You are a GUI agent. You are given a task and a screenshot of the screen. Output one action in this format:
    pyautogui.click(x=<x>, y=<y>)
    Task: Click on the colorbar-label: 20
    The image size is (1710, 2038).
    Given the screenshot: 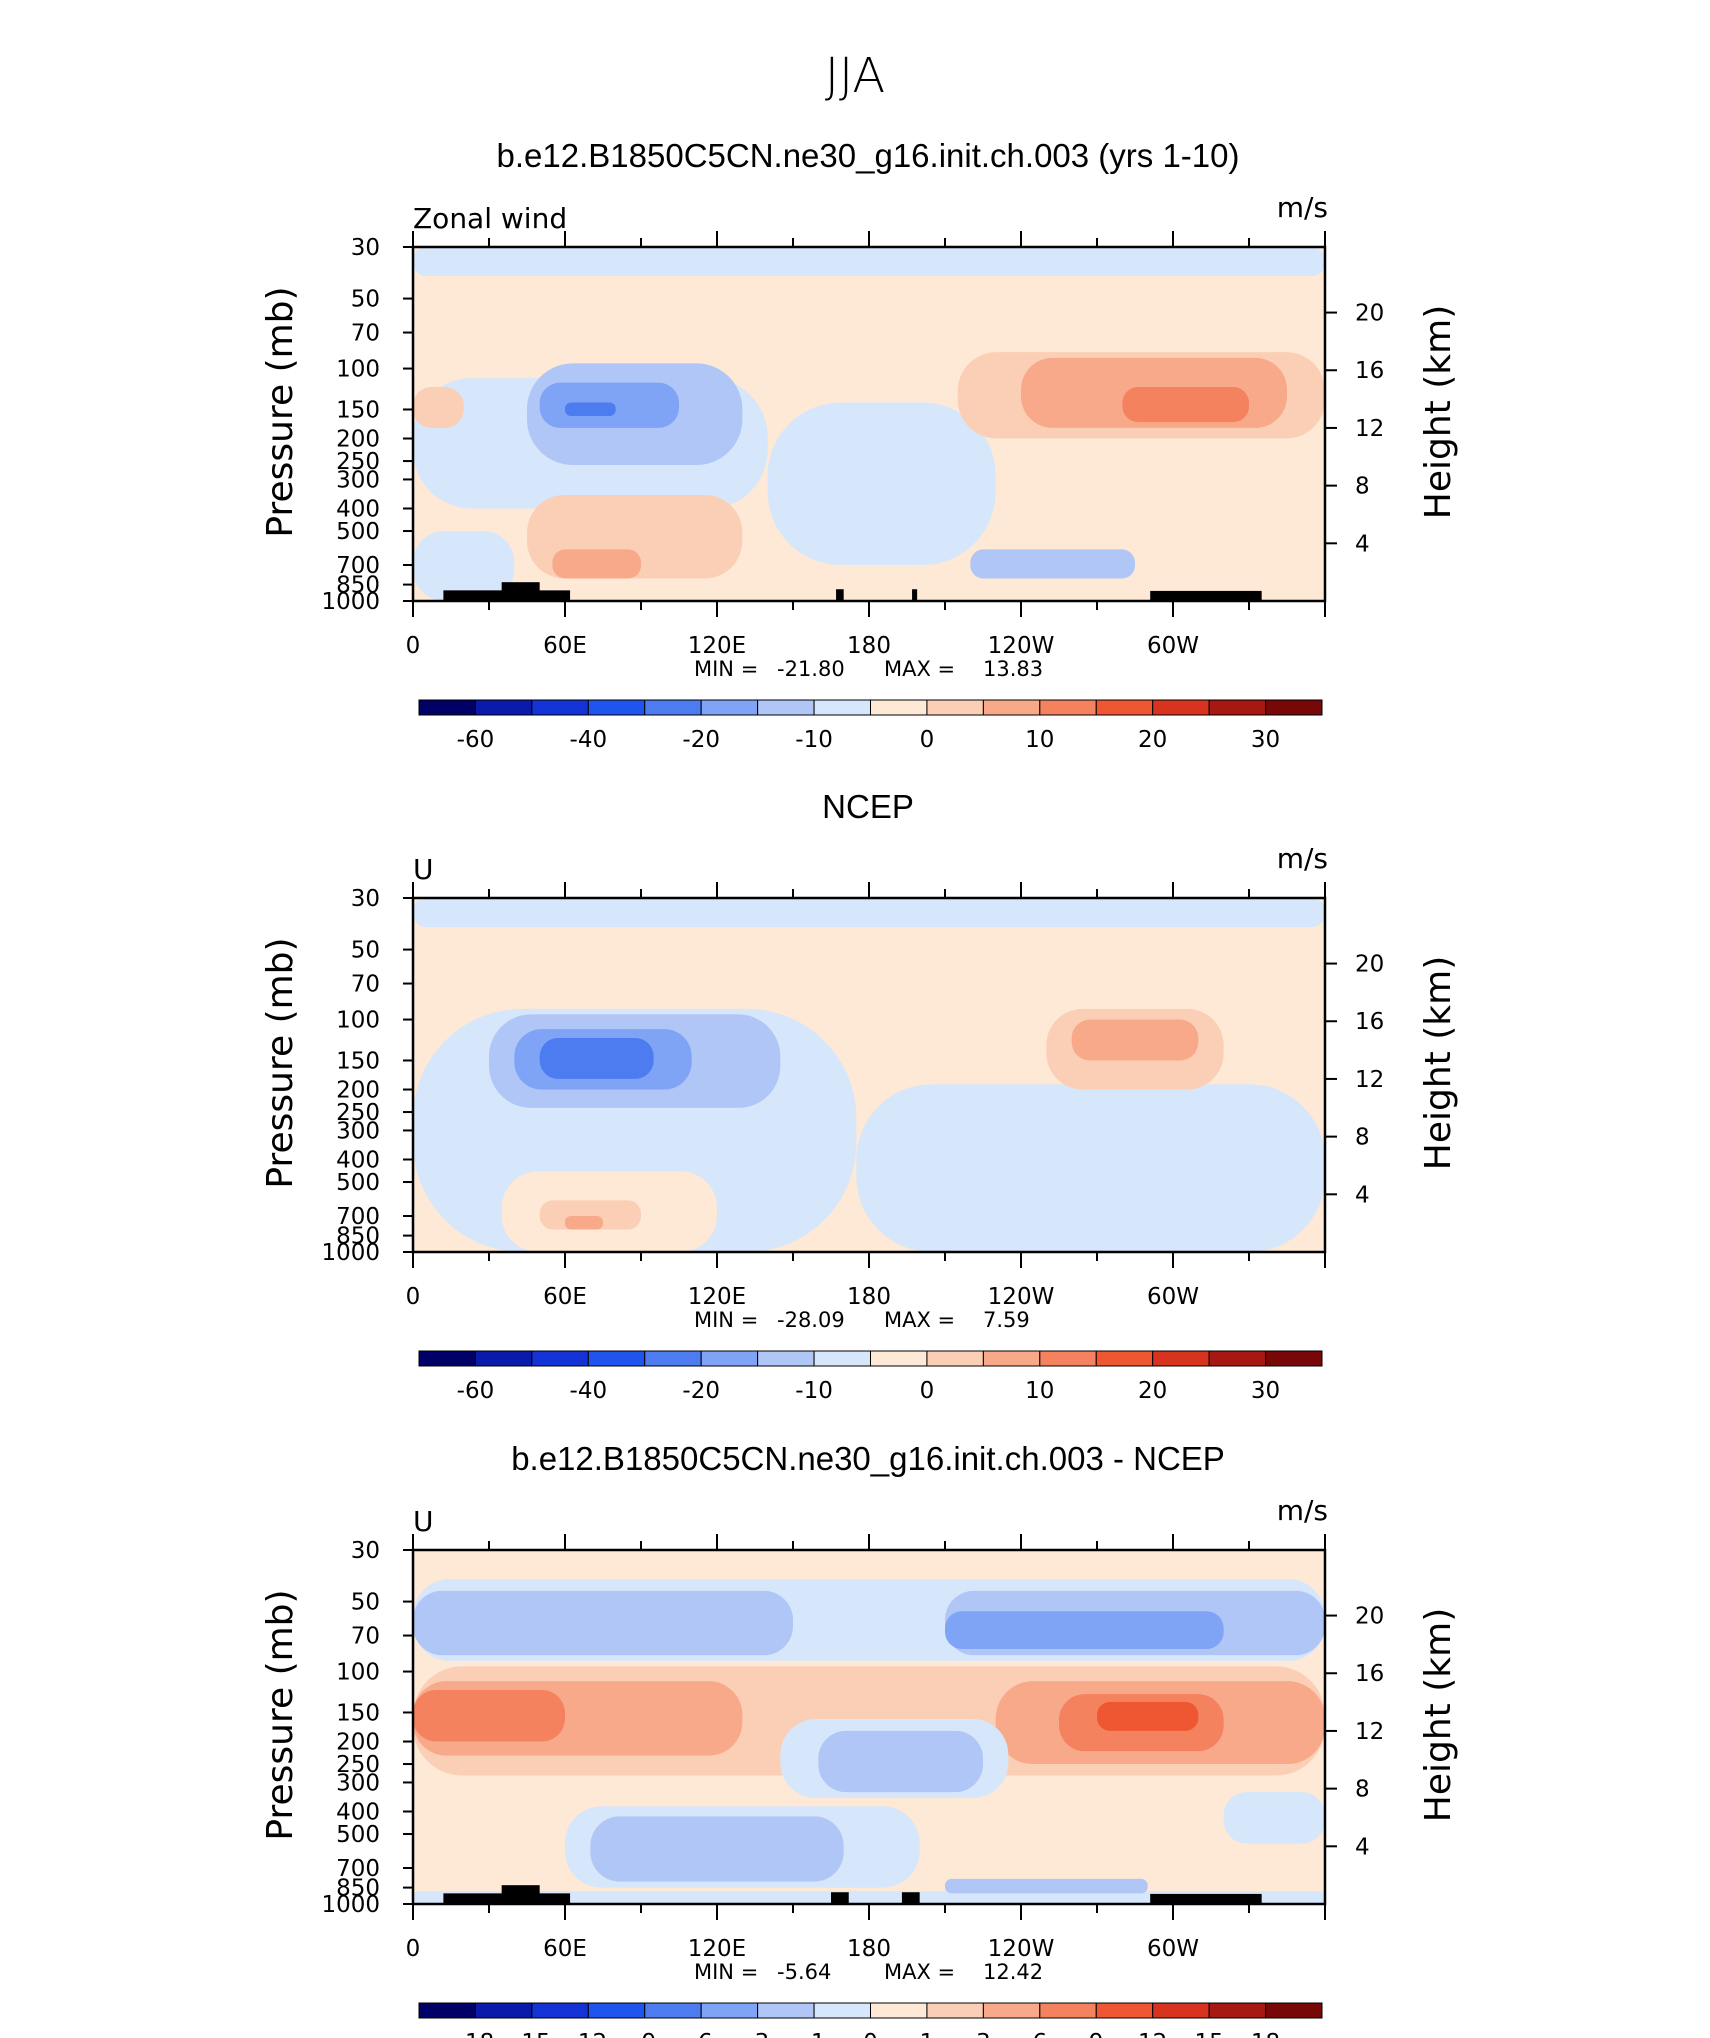 What is the action you would take?
    pyautogui.click(x=1152, y=740)
    